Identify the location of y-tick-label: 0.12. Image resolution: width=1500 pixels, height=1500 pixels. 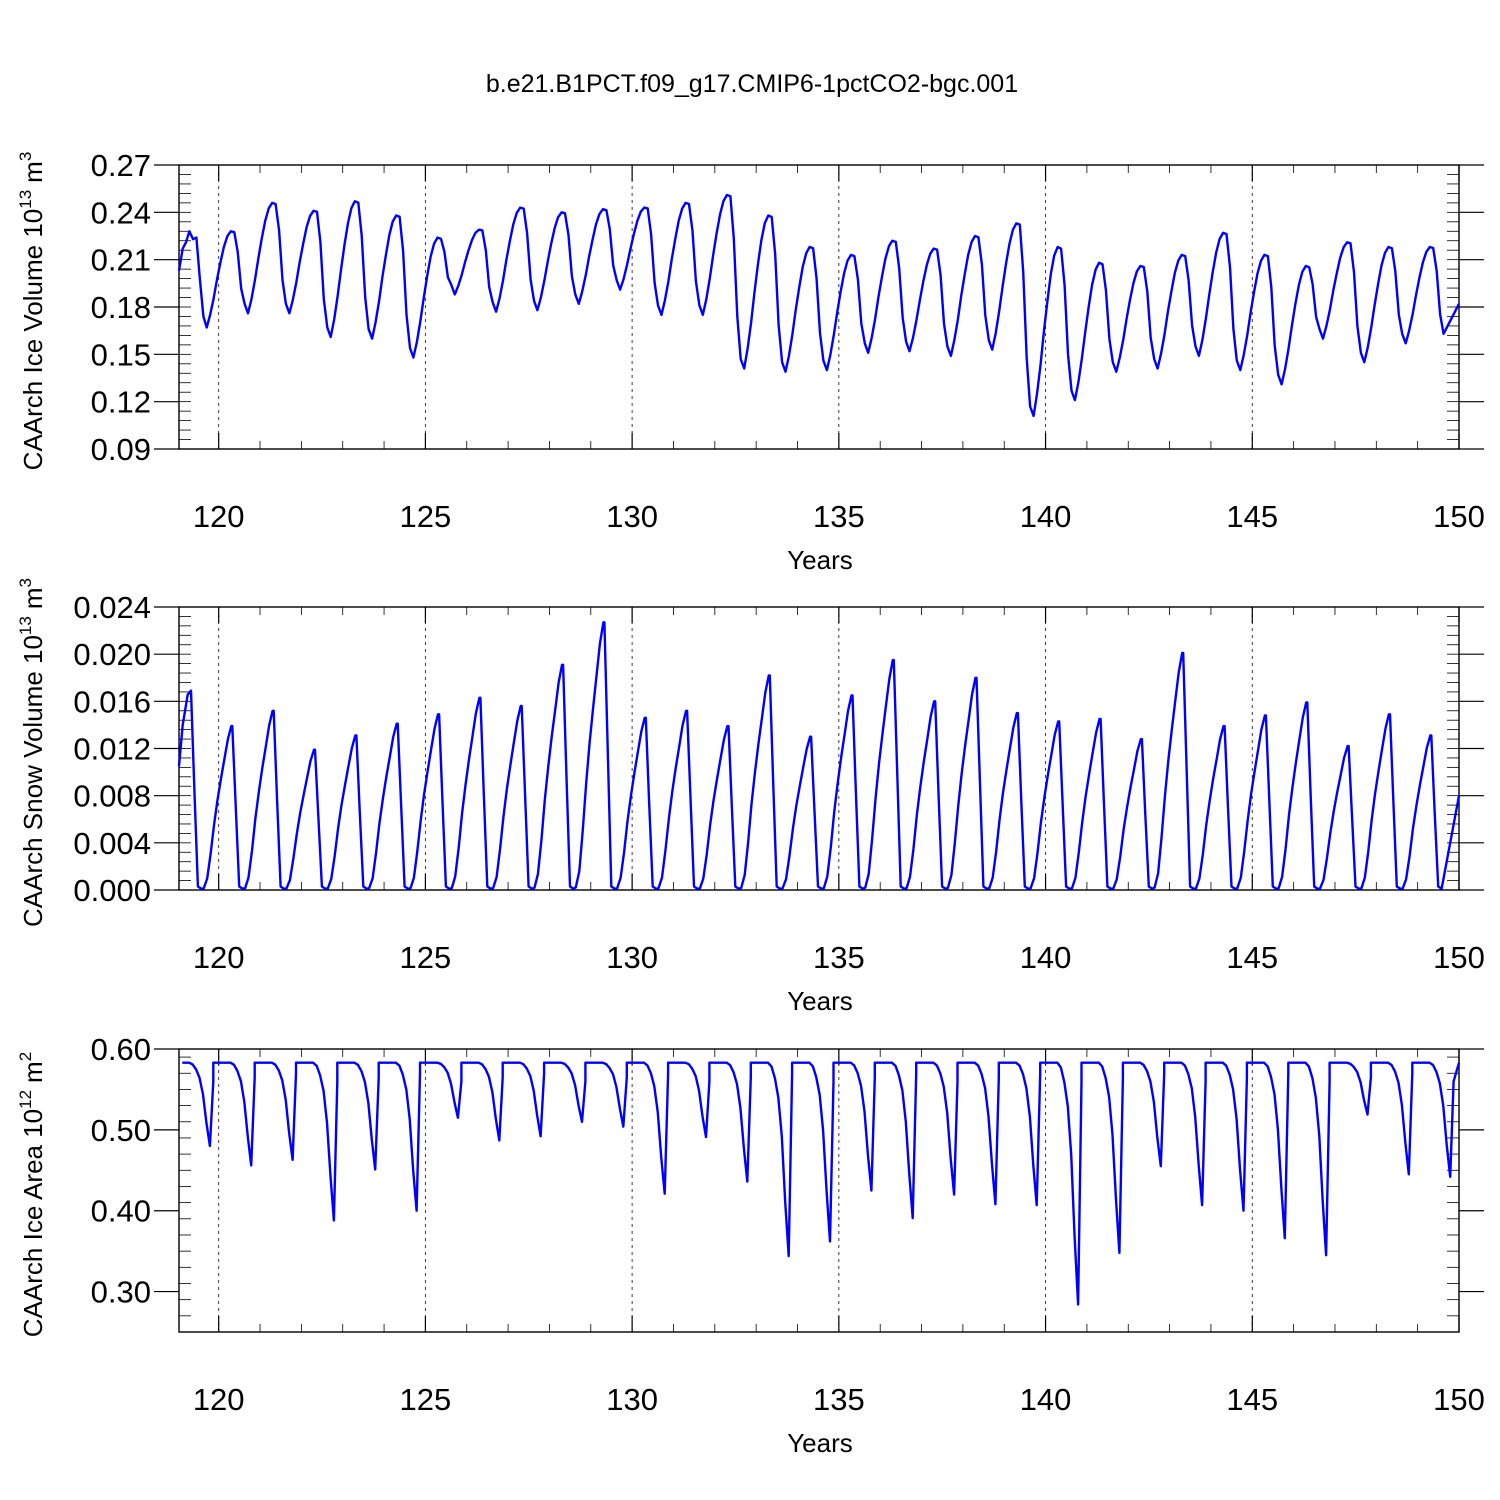
(121, 402).